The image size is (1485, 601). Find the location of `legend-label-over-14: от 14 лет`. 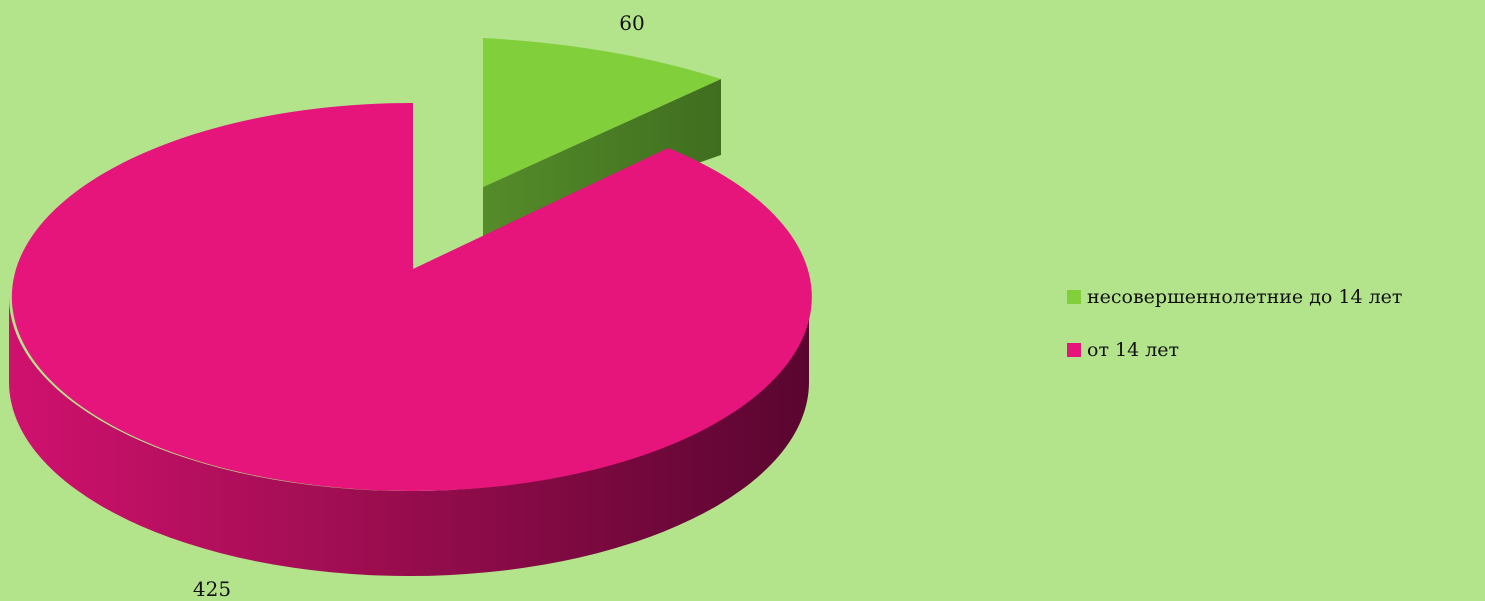

legend-label-over-14: от 14 лет is located at coordinates (1133, 350).